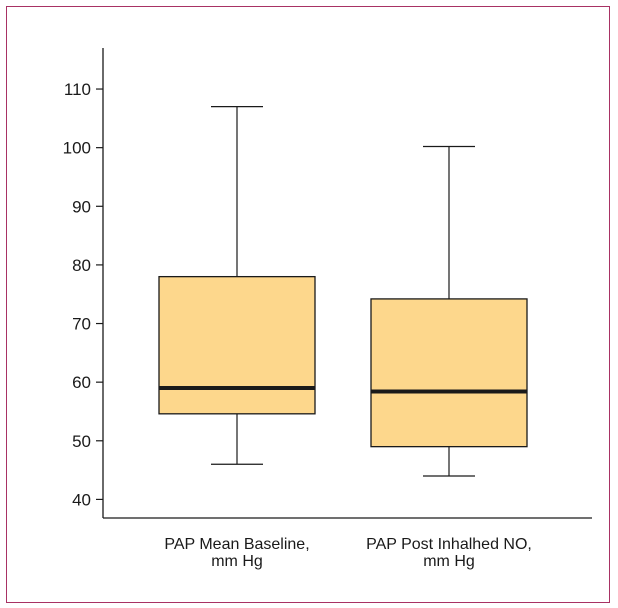 The image size is (618, 608). I want to click on category-label: PAP Mean Baseline,, so click(236, 544).